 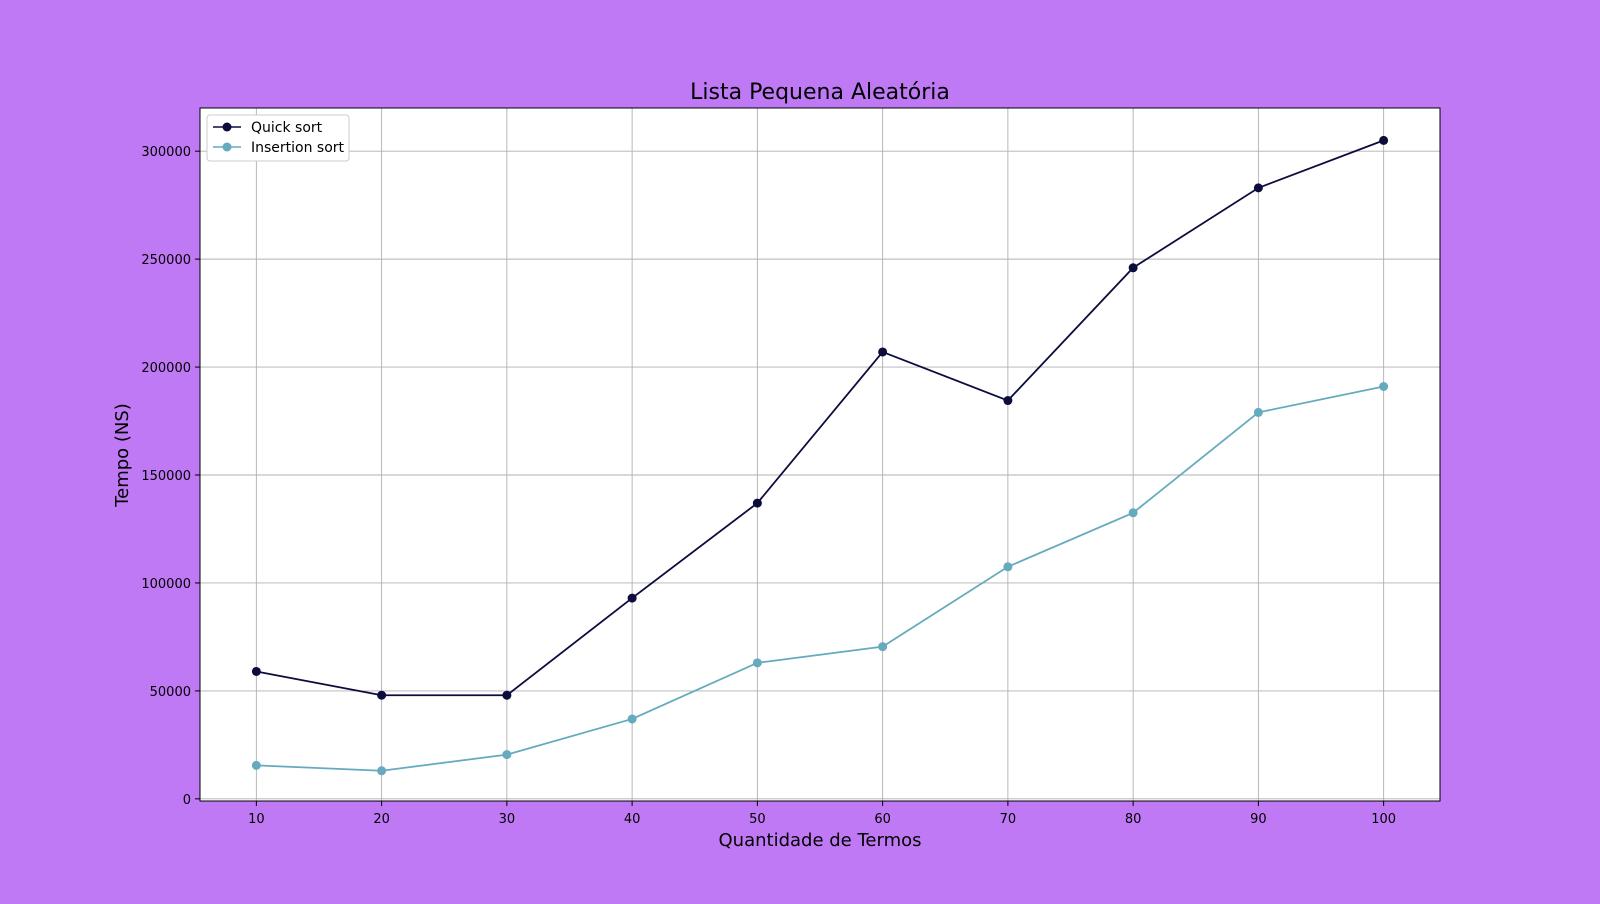 I want to click on x-tick-label: 50, so click(x=757, y=819).